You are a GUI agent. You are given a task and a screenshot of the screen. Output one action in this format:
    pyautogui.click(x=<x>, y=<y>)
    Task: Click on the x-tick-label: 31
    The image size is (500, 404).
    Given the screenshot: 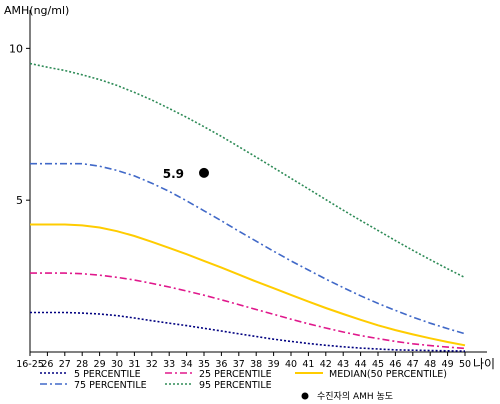 What is the action you would take?
    pyautogui.click(x=134, y=364)
    